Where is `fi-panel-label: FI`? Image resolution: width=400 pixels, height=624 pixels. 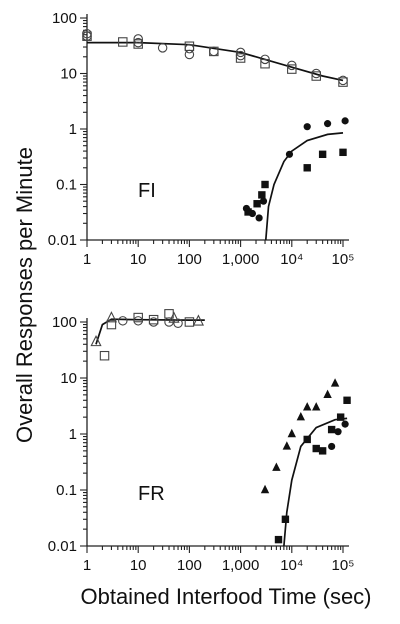
fi-panel-label: FI is located at coordinates (147, 191).